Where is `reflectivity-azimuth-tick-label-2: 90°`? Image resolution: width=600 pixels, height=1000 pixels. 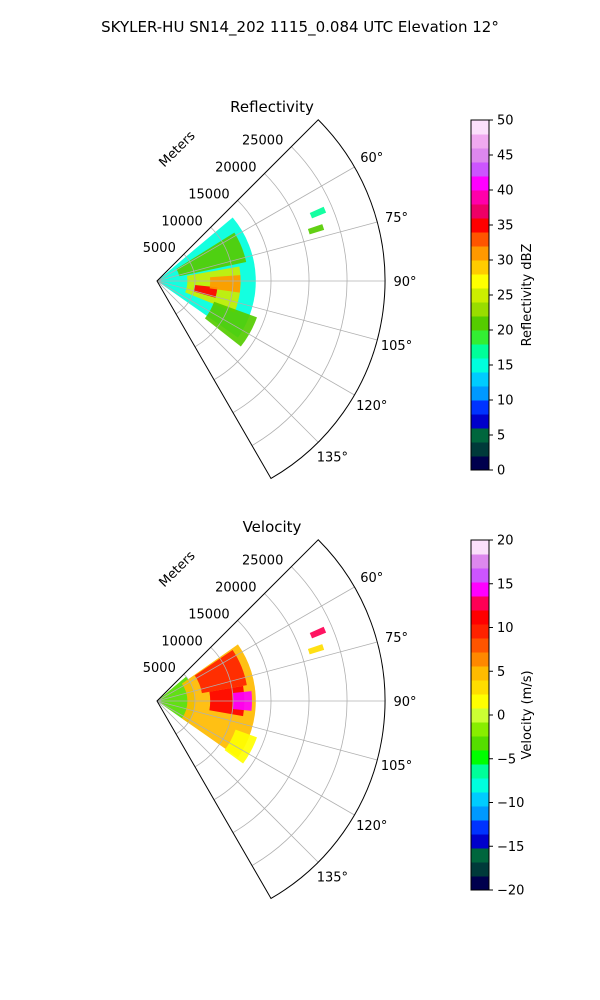 reflectivity-azimuth-tick-label-2: 90° is located at coordinates (404, 282).